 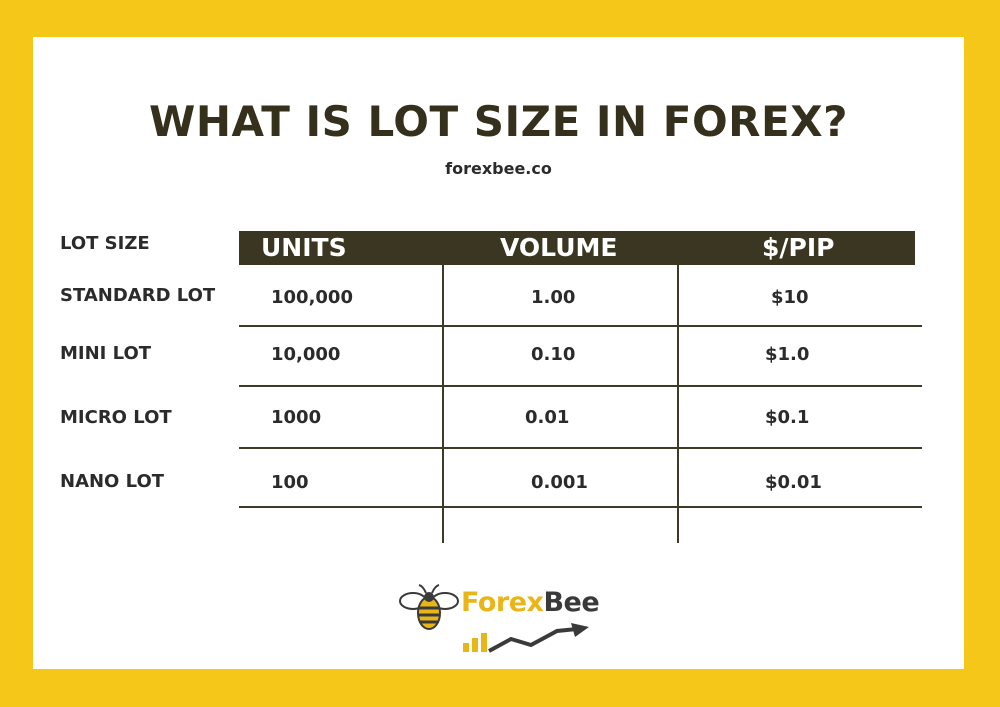 I want to click on bee-icon, so click(x=429, y=607).